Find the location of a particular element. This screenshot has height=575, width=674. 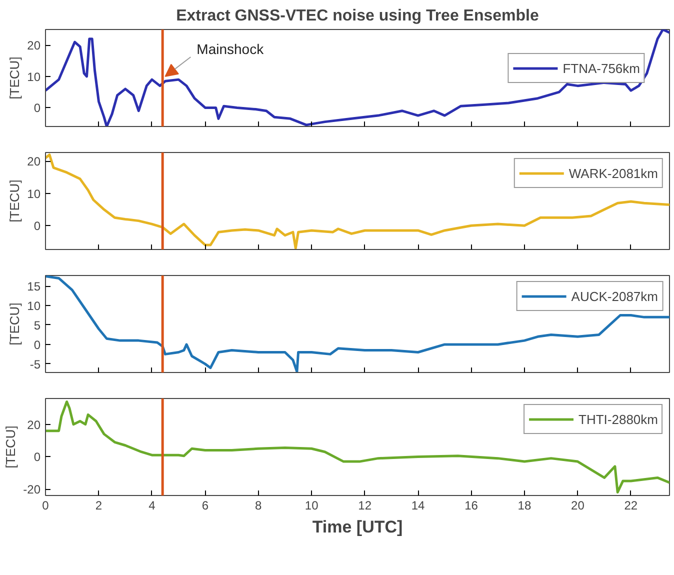

legend-label: FTNA-756km is located at coordinates (601, 68).